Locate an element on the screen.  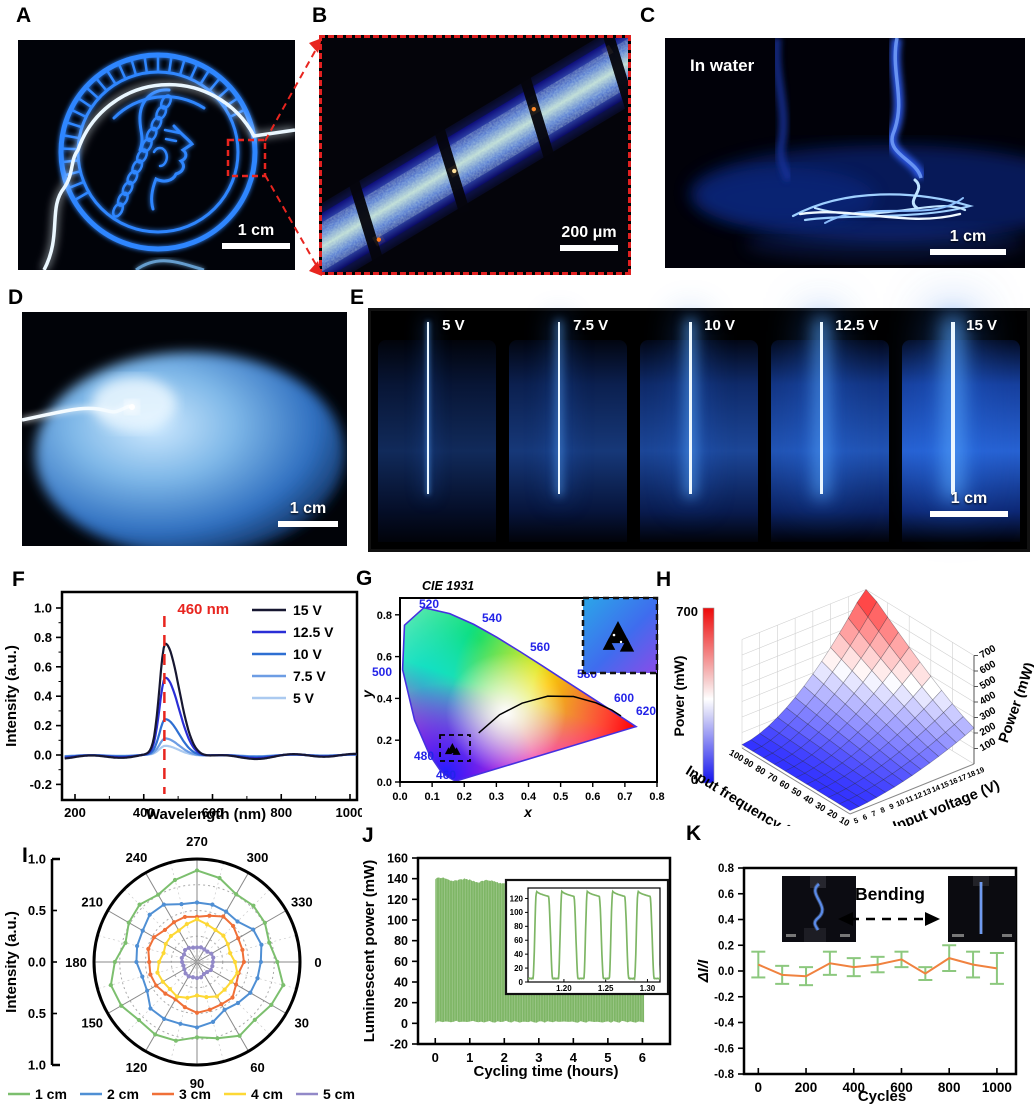
panel-label-i: I is located at coordinates (25, 855).